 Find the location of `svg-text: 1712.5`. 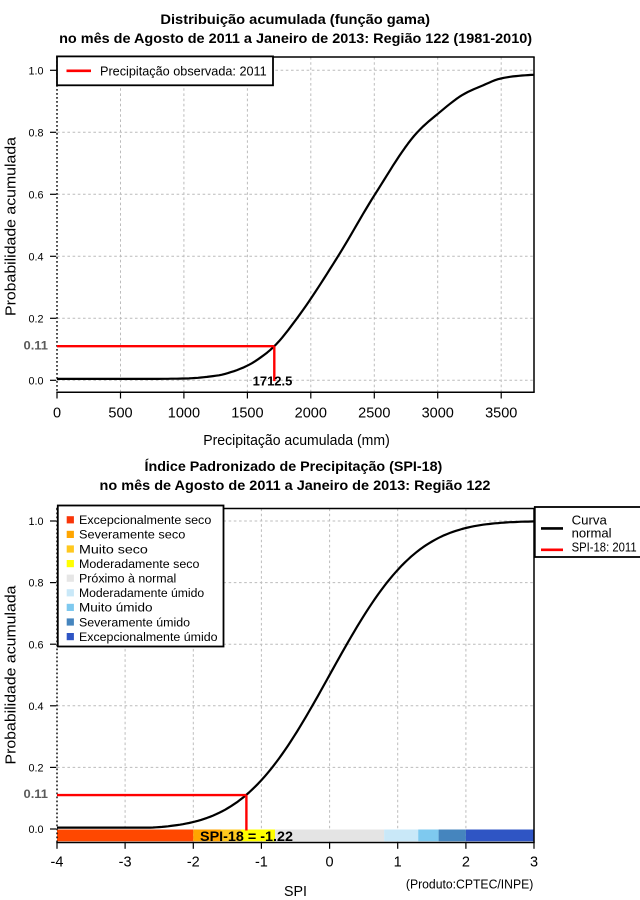

svg-text: 1712.5 is located at coordinates (273, 380).